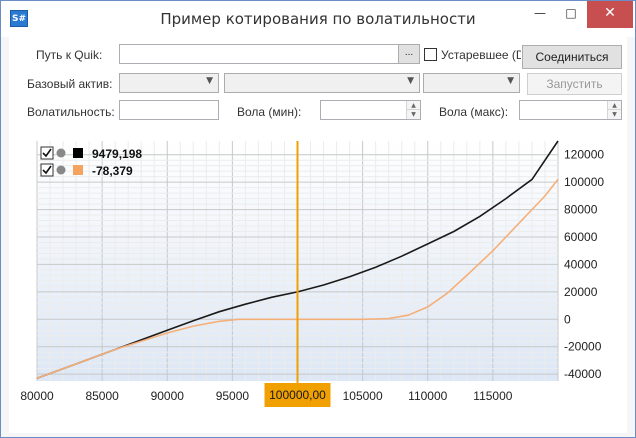 This screenshot has width=636, height=438. I want to click on minimize-button: —, so click(540, 13).